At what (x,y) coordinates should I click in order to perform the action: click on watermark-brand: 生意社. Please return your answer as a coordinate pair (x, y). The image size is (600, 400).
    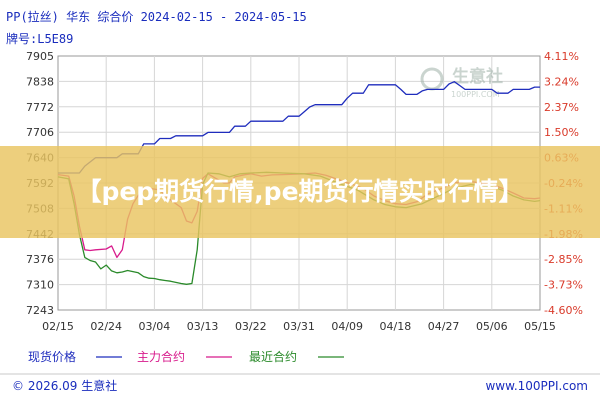
    Looking at the image, I should click on (477, 76).